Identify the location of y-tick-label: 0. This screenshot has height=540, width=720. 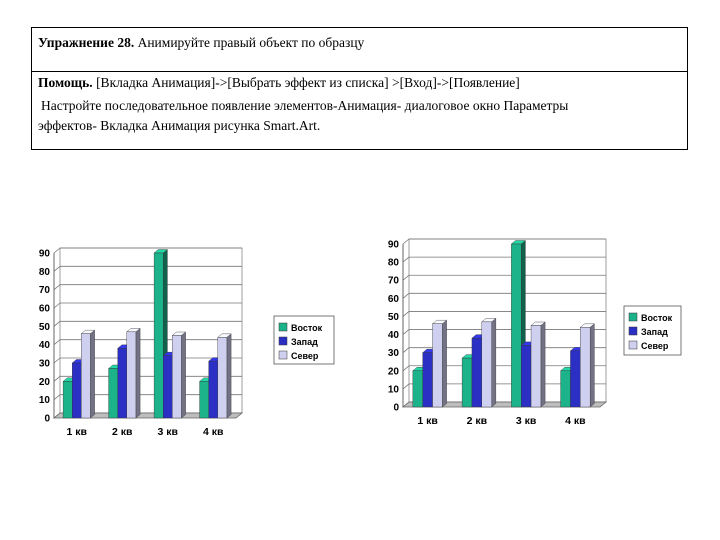
(47, 419).